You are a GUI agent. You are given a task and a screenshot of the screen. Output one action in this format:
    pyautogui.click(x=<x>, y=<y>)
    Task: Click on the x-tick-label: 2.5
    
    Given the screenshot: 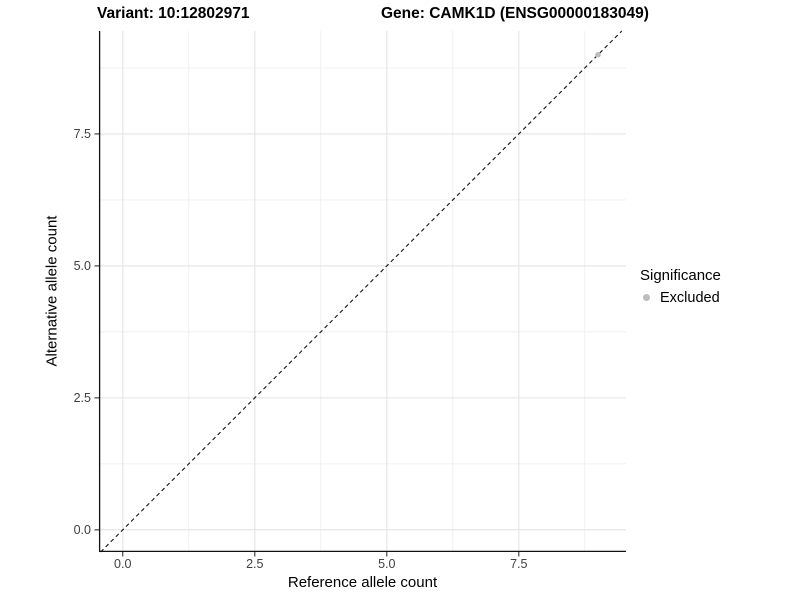 What is the action you would take?
    pyautogui.click(x=255, y=564)
    